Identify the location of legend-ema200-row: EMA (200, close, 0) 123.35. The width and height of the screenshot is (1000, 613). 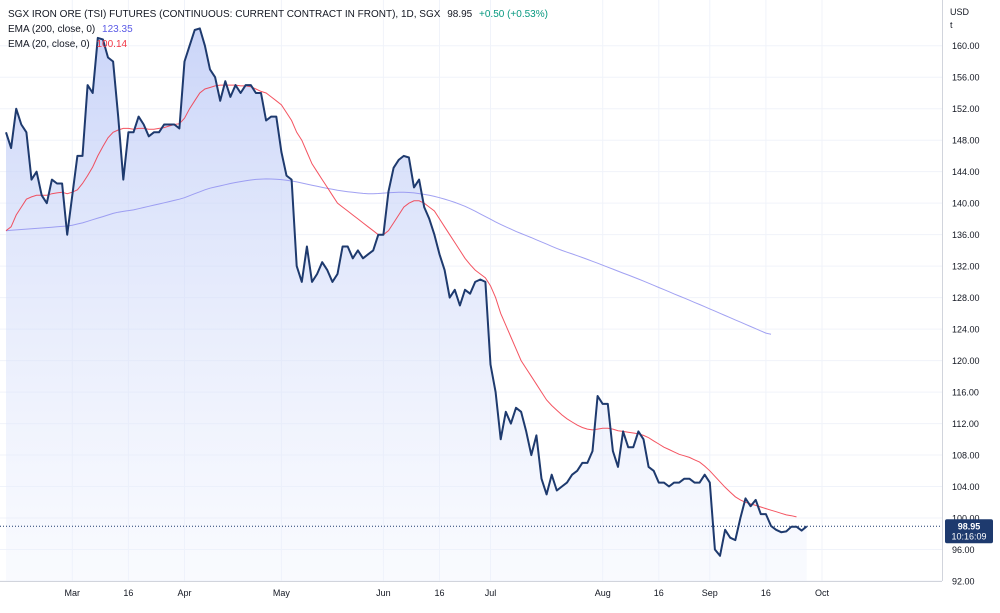
(278, 29).